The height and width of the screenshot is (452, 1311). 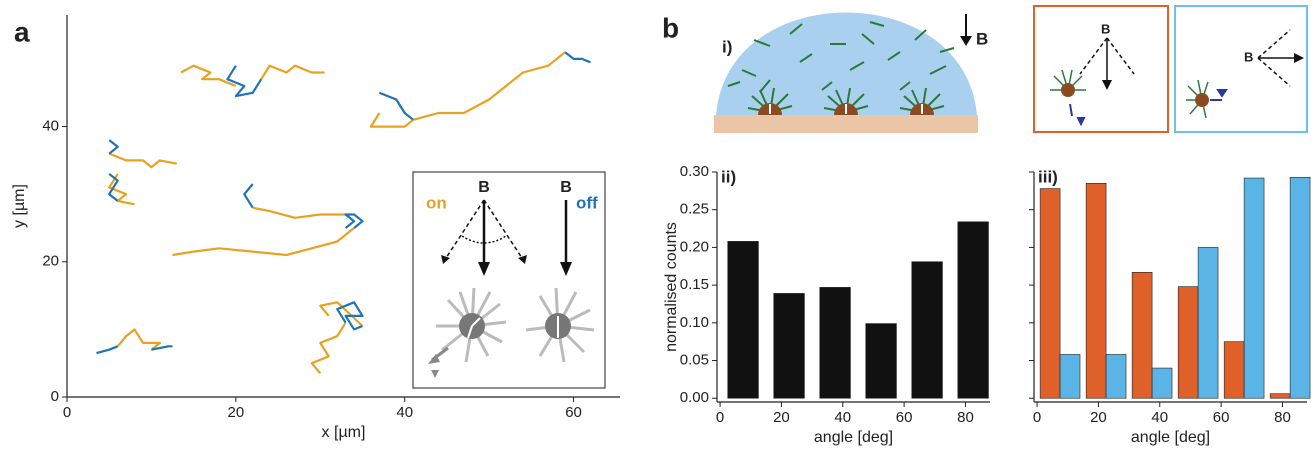 What do you see at coordinates (19, 206) in the screenshot?
I see `y-axis-title: y [µm]` at bounding box center [19, 206].